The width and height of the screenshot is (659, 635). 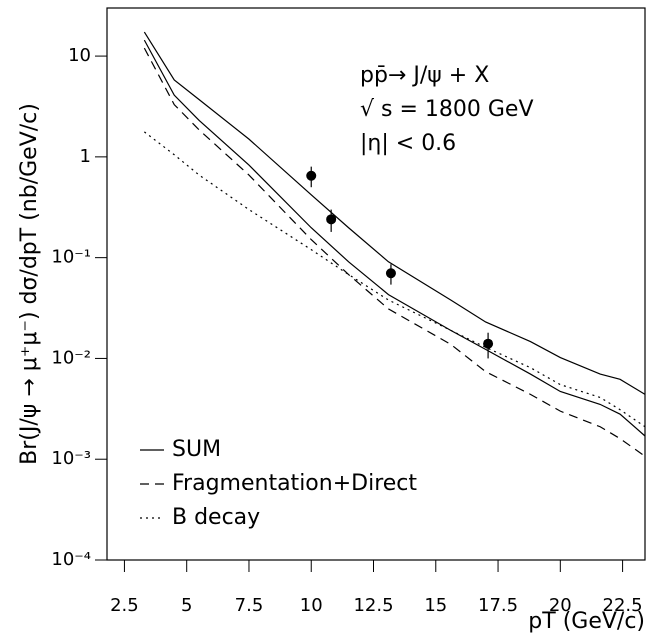 I want to click on x-tick-label: 22.5, so click(x=623, y=605).